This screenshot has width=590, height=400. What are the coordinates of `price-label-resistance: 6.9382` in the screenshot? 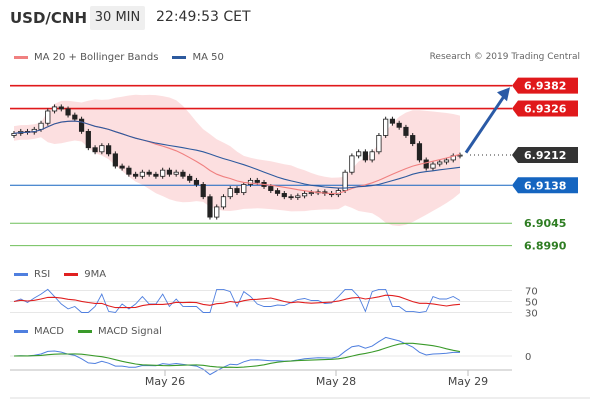 It's located at (545, 86).